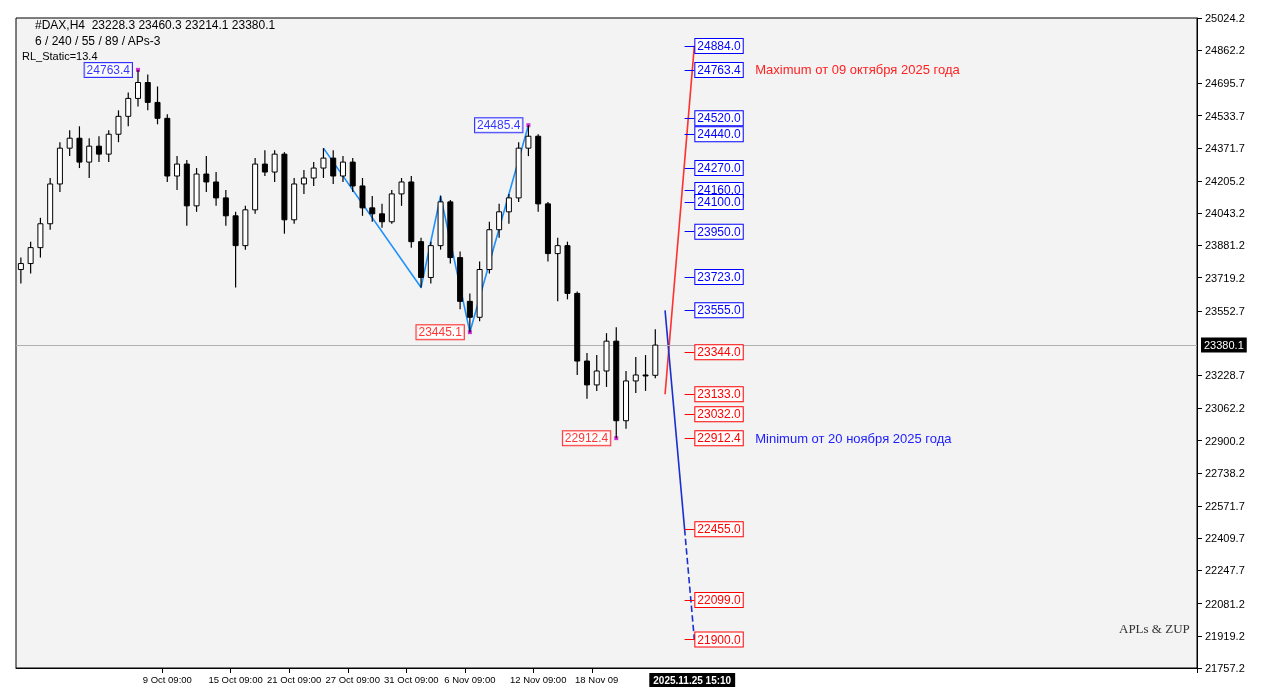 Image resolution: width=1267 pixels, height=700 pixels. Describe the element at coordinates (1225, 570) in the screenshot. I see `y-tick-label: 22247.7` at that location.